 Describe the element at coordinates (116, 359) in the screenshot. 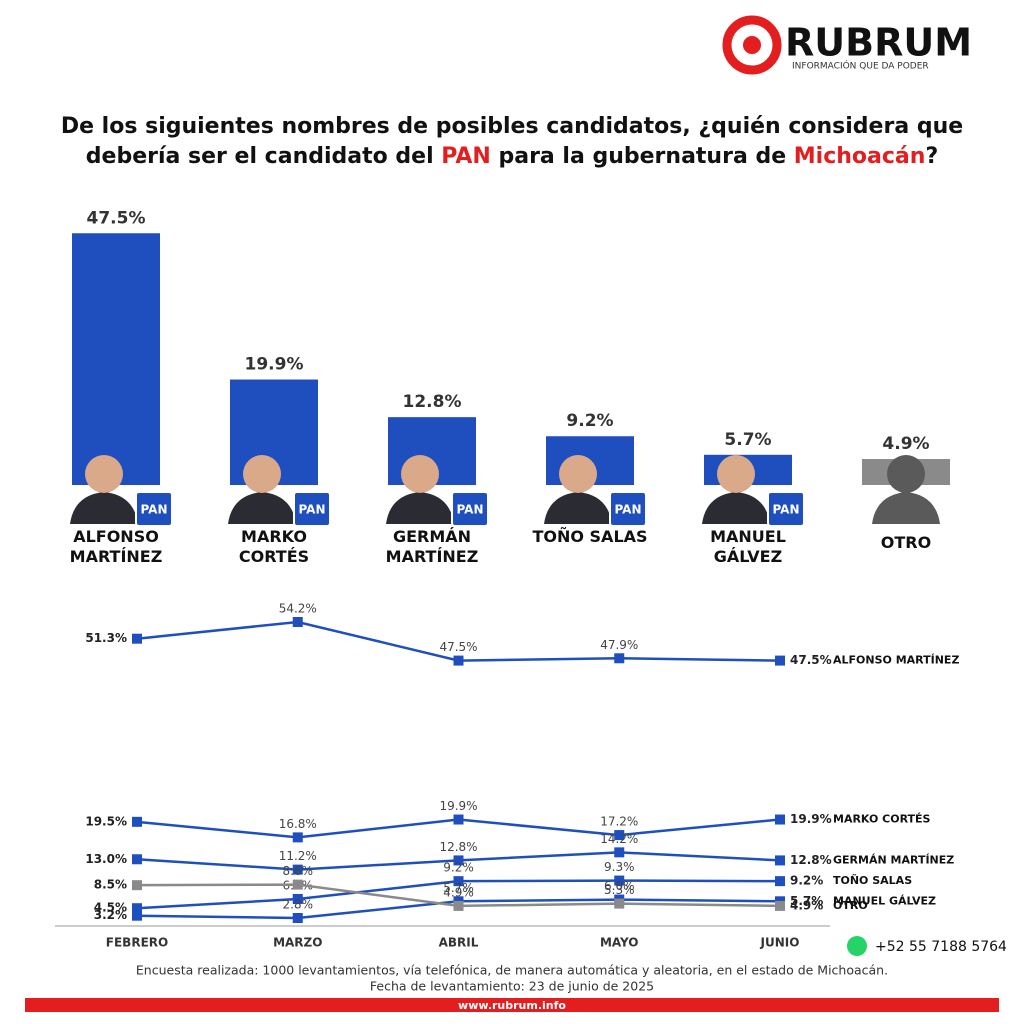

I see `bar` at that location.